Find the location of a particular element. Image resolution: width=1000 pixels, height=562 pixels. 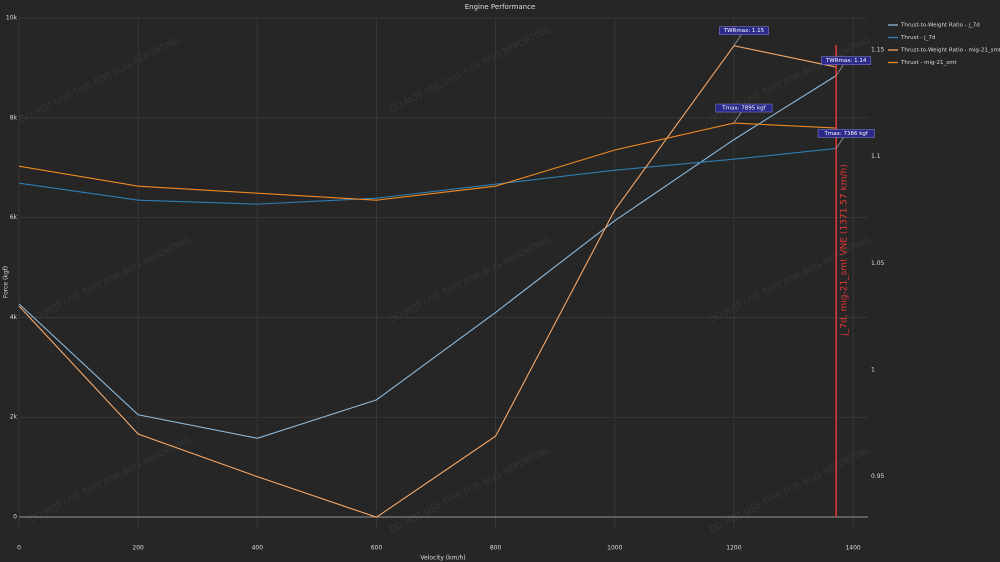

annotation-text: Tmax: 7386 kgf is located at coordinates (846, 134).